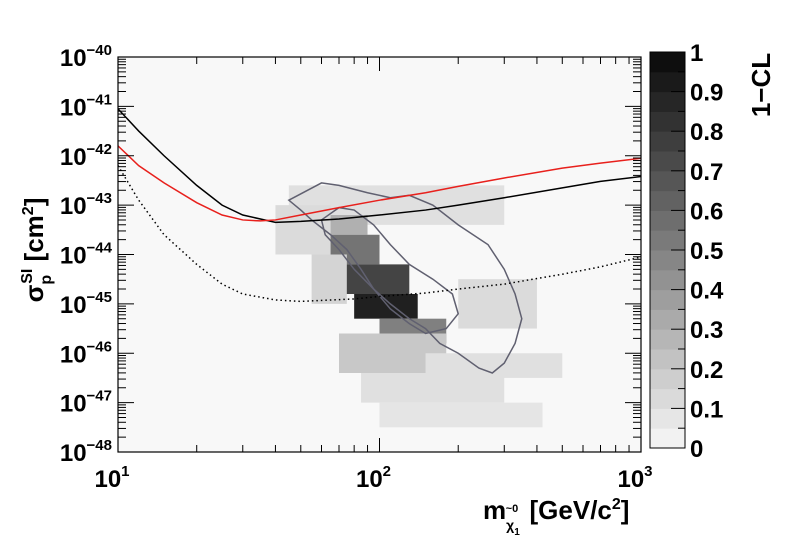  I want to click on x-tick-label: 10¹, so click(111, 478).